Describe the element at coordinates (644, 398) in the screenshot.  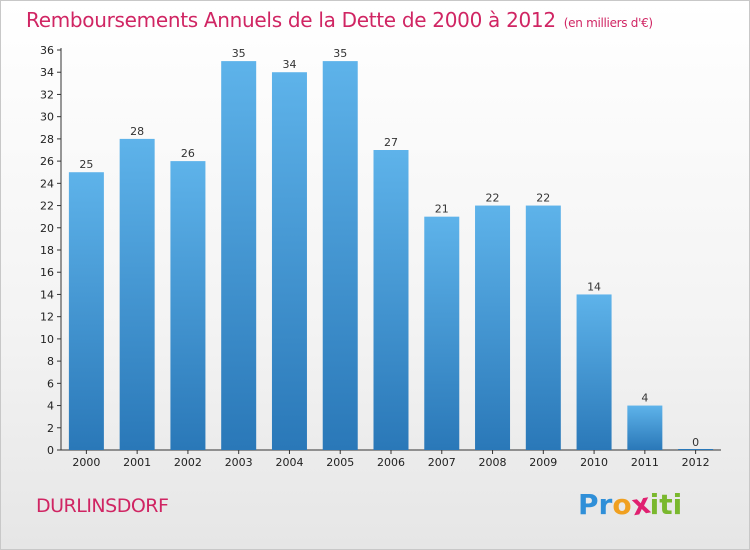
I see `data-label: 4` at that location.